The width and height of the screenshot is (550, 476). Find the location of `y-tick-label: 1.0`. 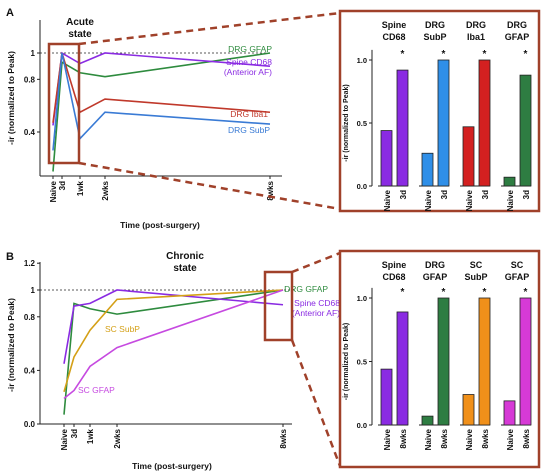

y-tick-label: 1.0 is located at coordinates (362, 60).